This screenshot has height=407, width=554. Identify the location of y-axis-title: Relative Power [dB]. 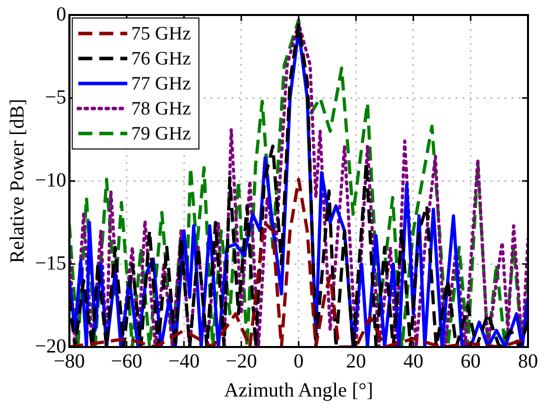
(17, 181).